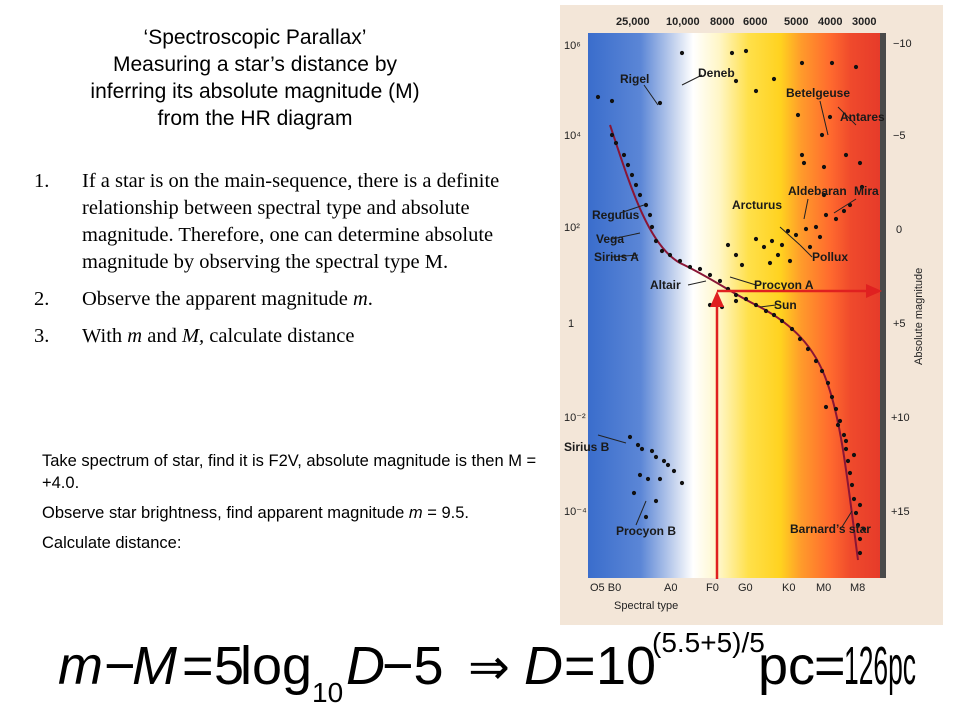 This screenshot has height=720, width=960. Describe the element at coordinates (717, 299) in the screenshot. I see `vertical-arrow-head` at that location.